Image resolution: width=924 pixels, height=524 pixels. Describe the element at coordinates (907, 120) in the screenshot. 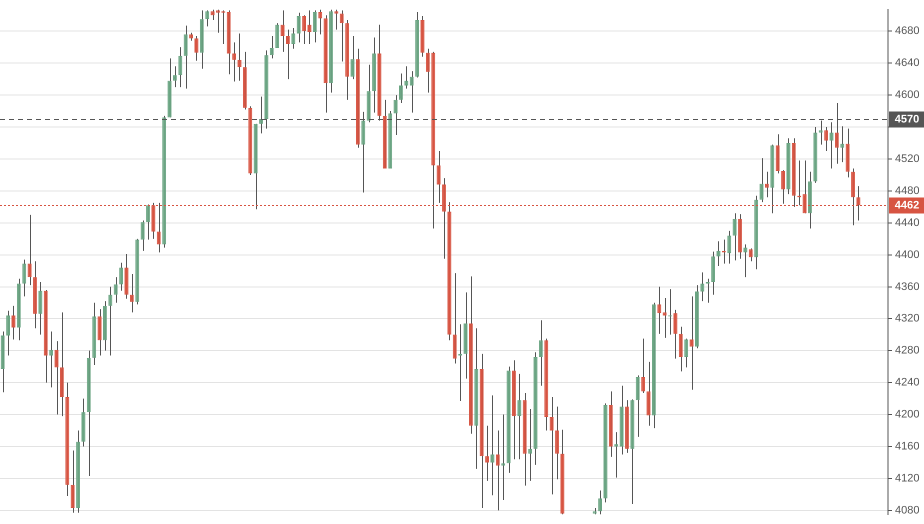

I see `ref-line-label: 4570` at that location.